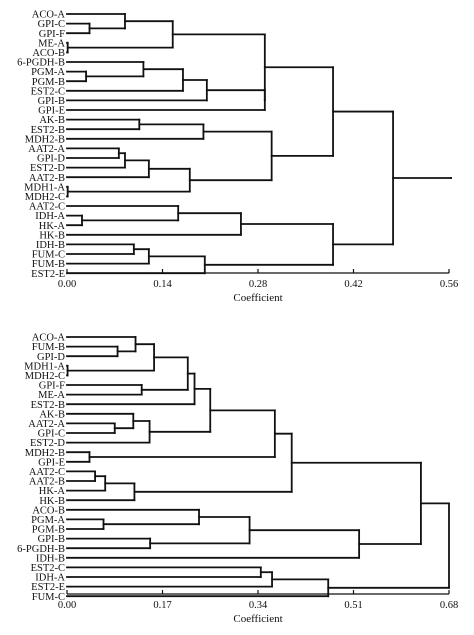 The width and height of the screenshot is (474, 635). I want to click on x-tick-label-4: 0.56, so click(449, 284).